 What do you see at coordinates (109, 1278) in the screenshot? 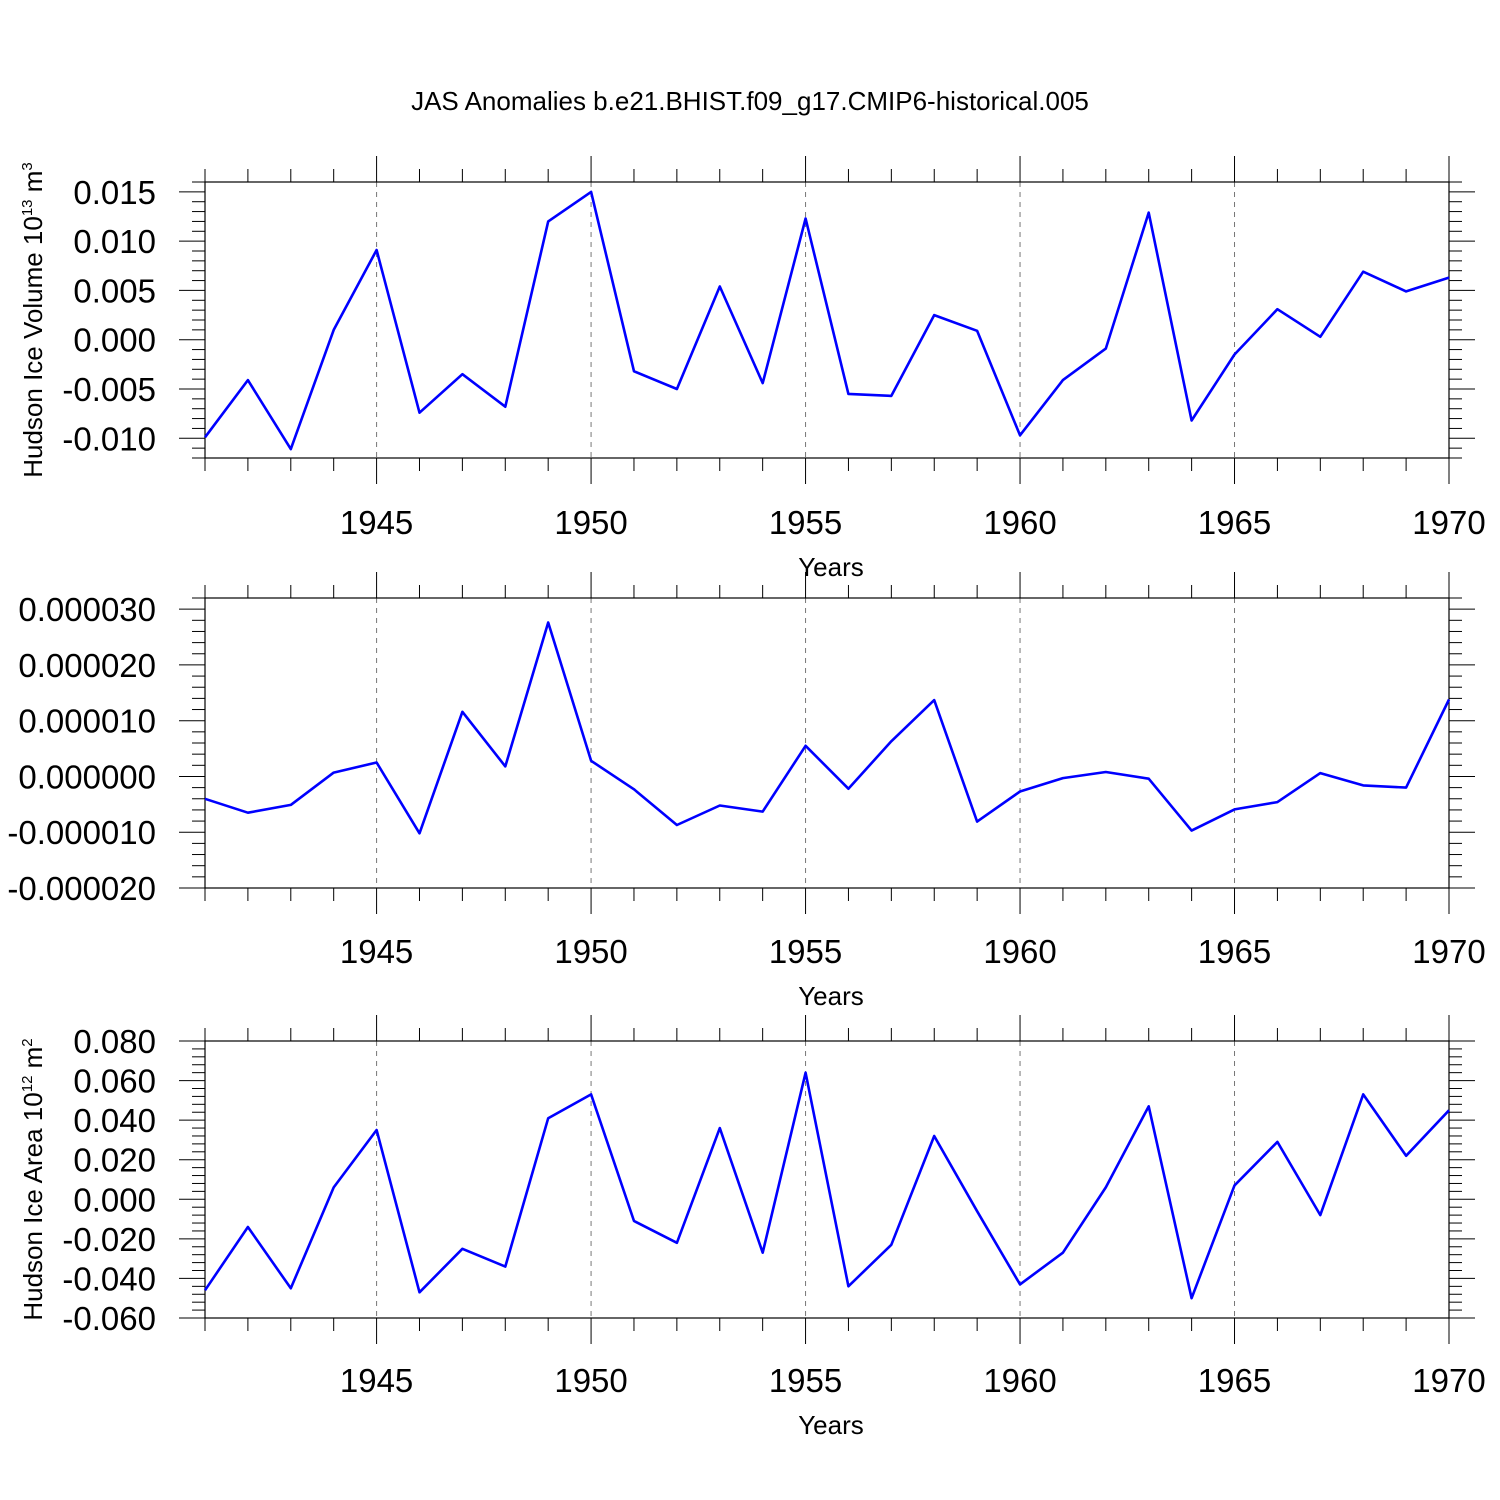
I see `y-tick-label: -0.040` at bounding box center [109, 1278].